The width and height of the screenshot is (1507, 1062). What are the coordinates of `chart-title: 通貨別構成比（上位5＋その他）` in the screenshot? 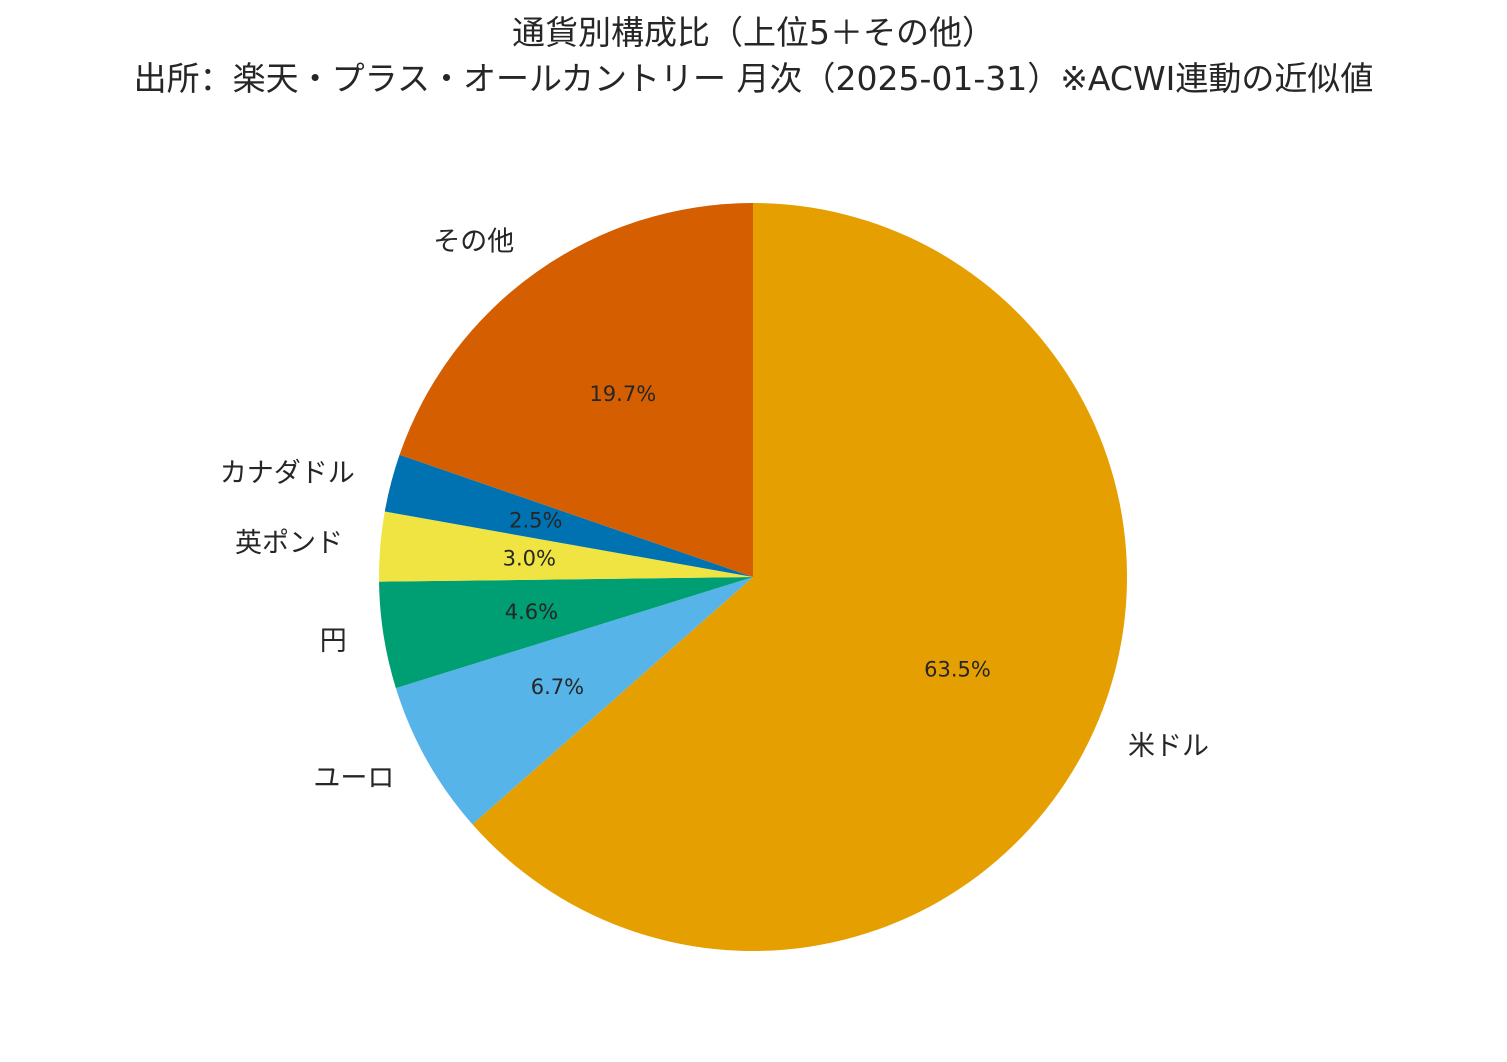 It's located at (753, 32).